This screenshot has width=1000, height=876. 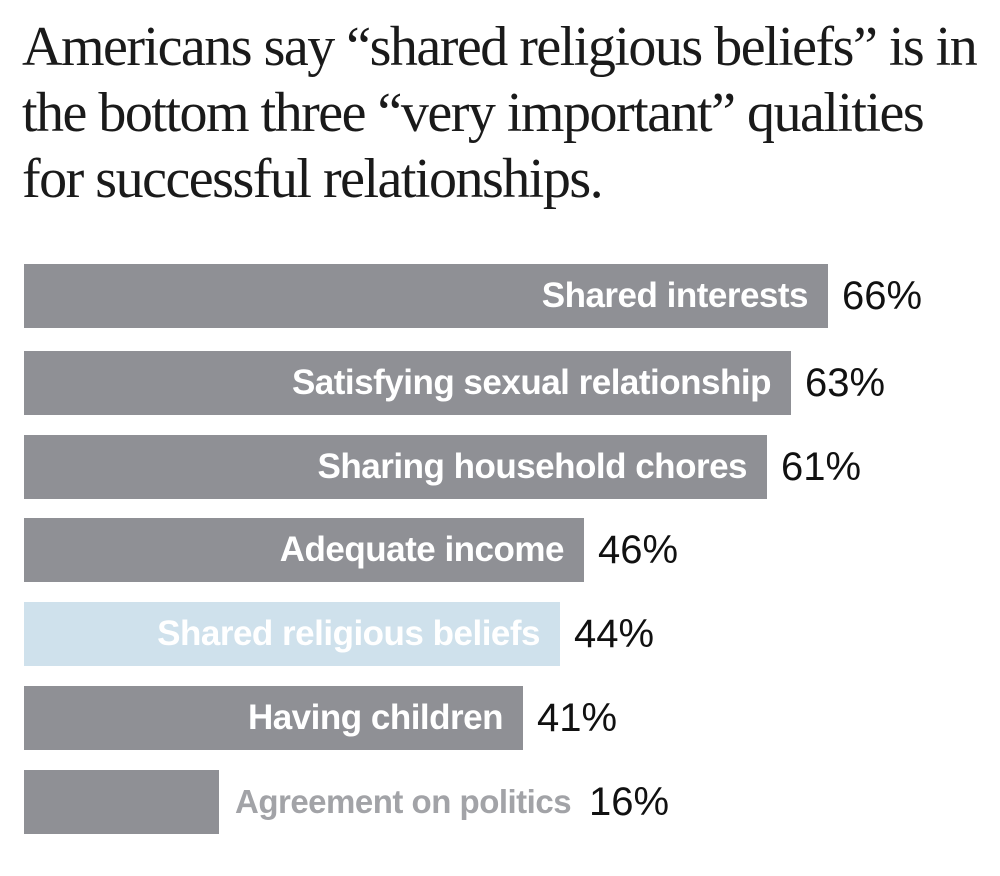 I want to click on category-label: Satisfying sexual relationship, so click(x=531, y=382).